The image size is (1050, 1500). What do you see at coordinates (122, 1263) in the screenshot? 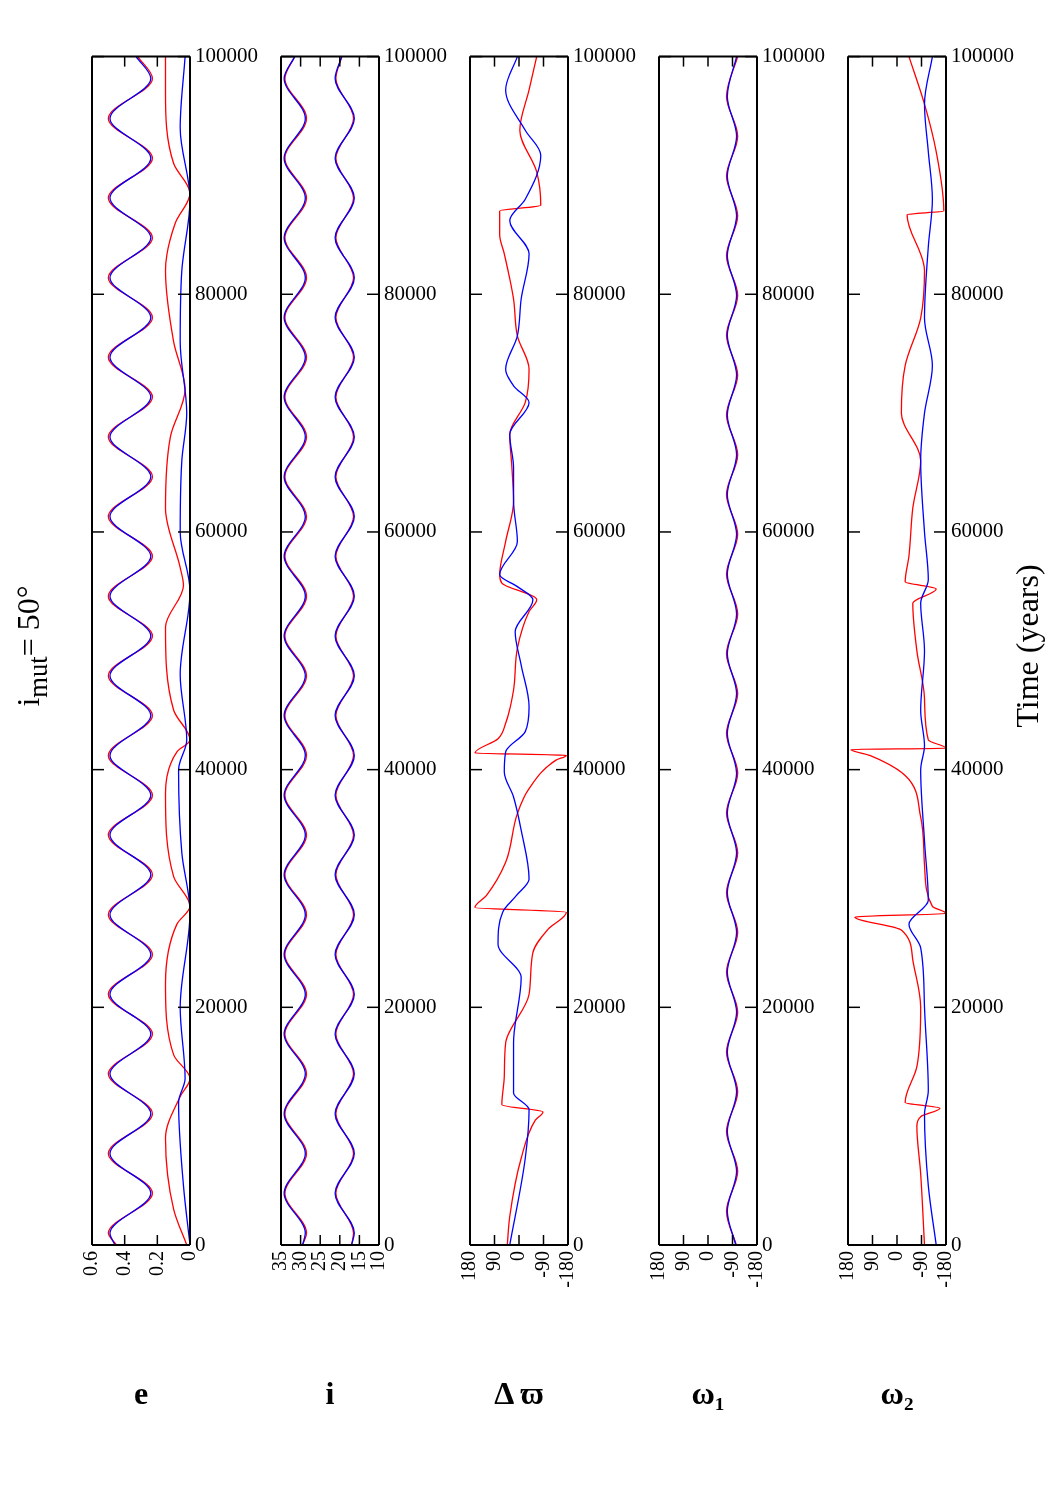
I see `x-tick-label: 0.4` at bounding box center [122, 1263].